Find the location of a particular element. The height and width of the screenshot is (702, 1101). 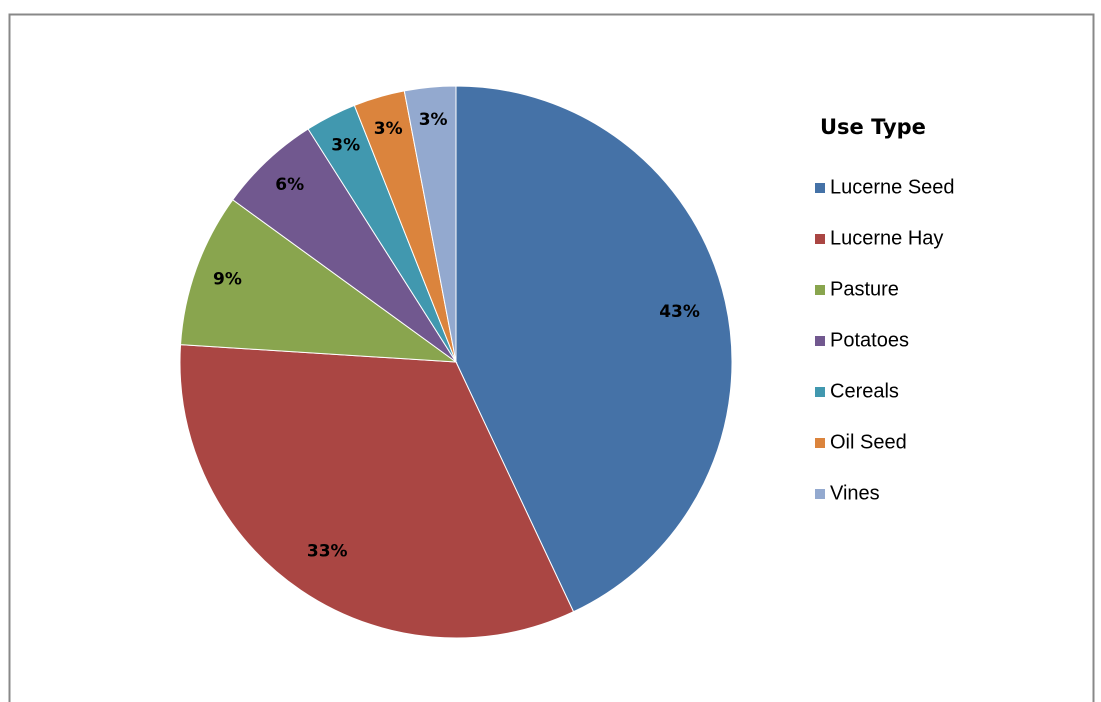

legend-label: Cereals is located at coordinates (864, 391).